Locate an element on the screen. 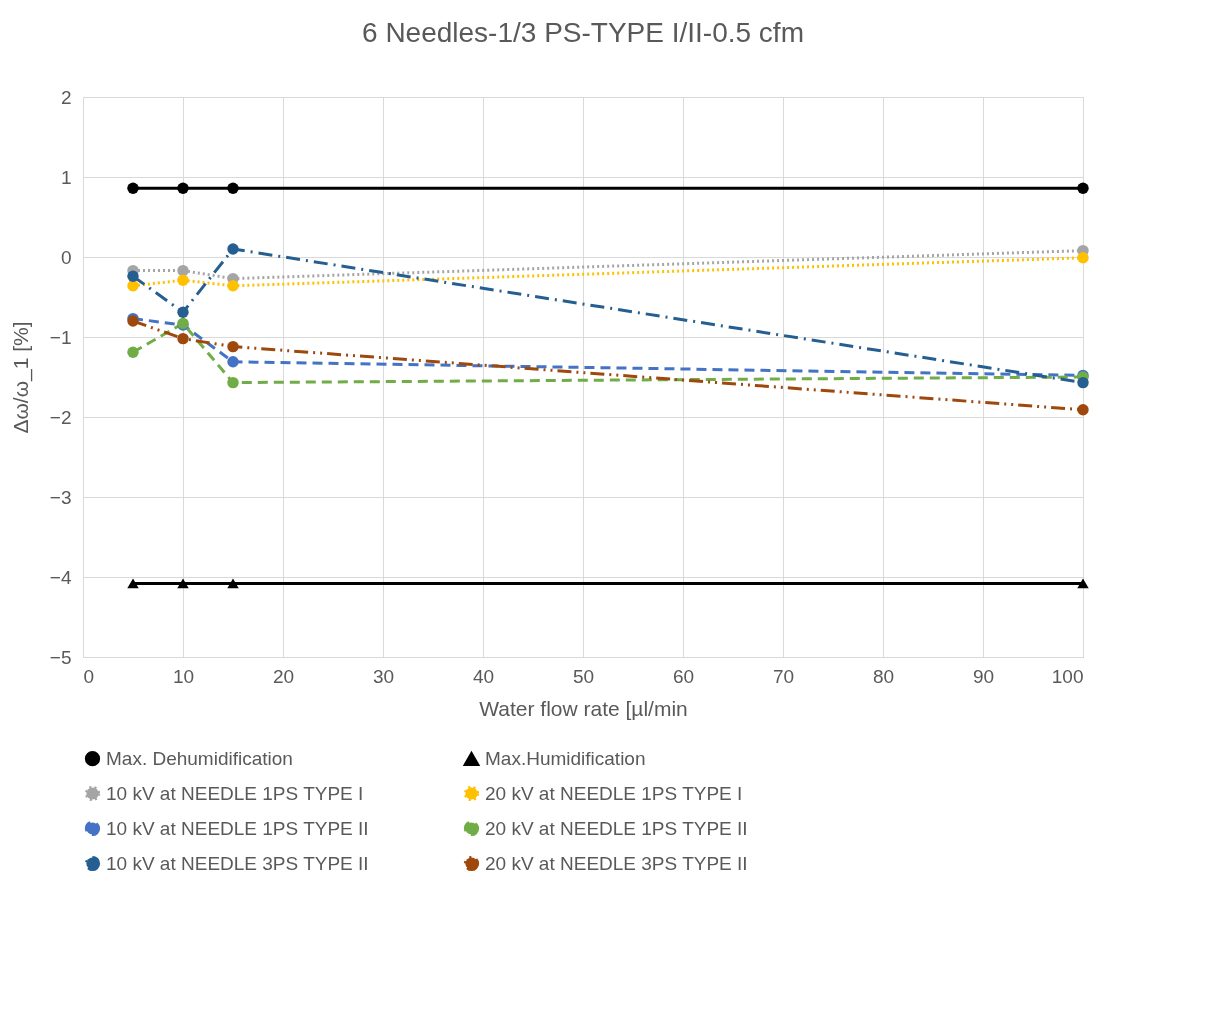 This screenshot has height=1024, width=1225. legend-label: 20 kV at NEEDLE 1PS TYPE II is located at coordinates (616, 828).